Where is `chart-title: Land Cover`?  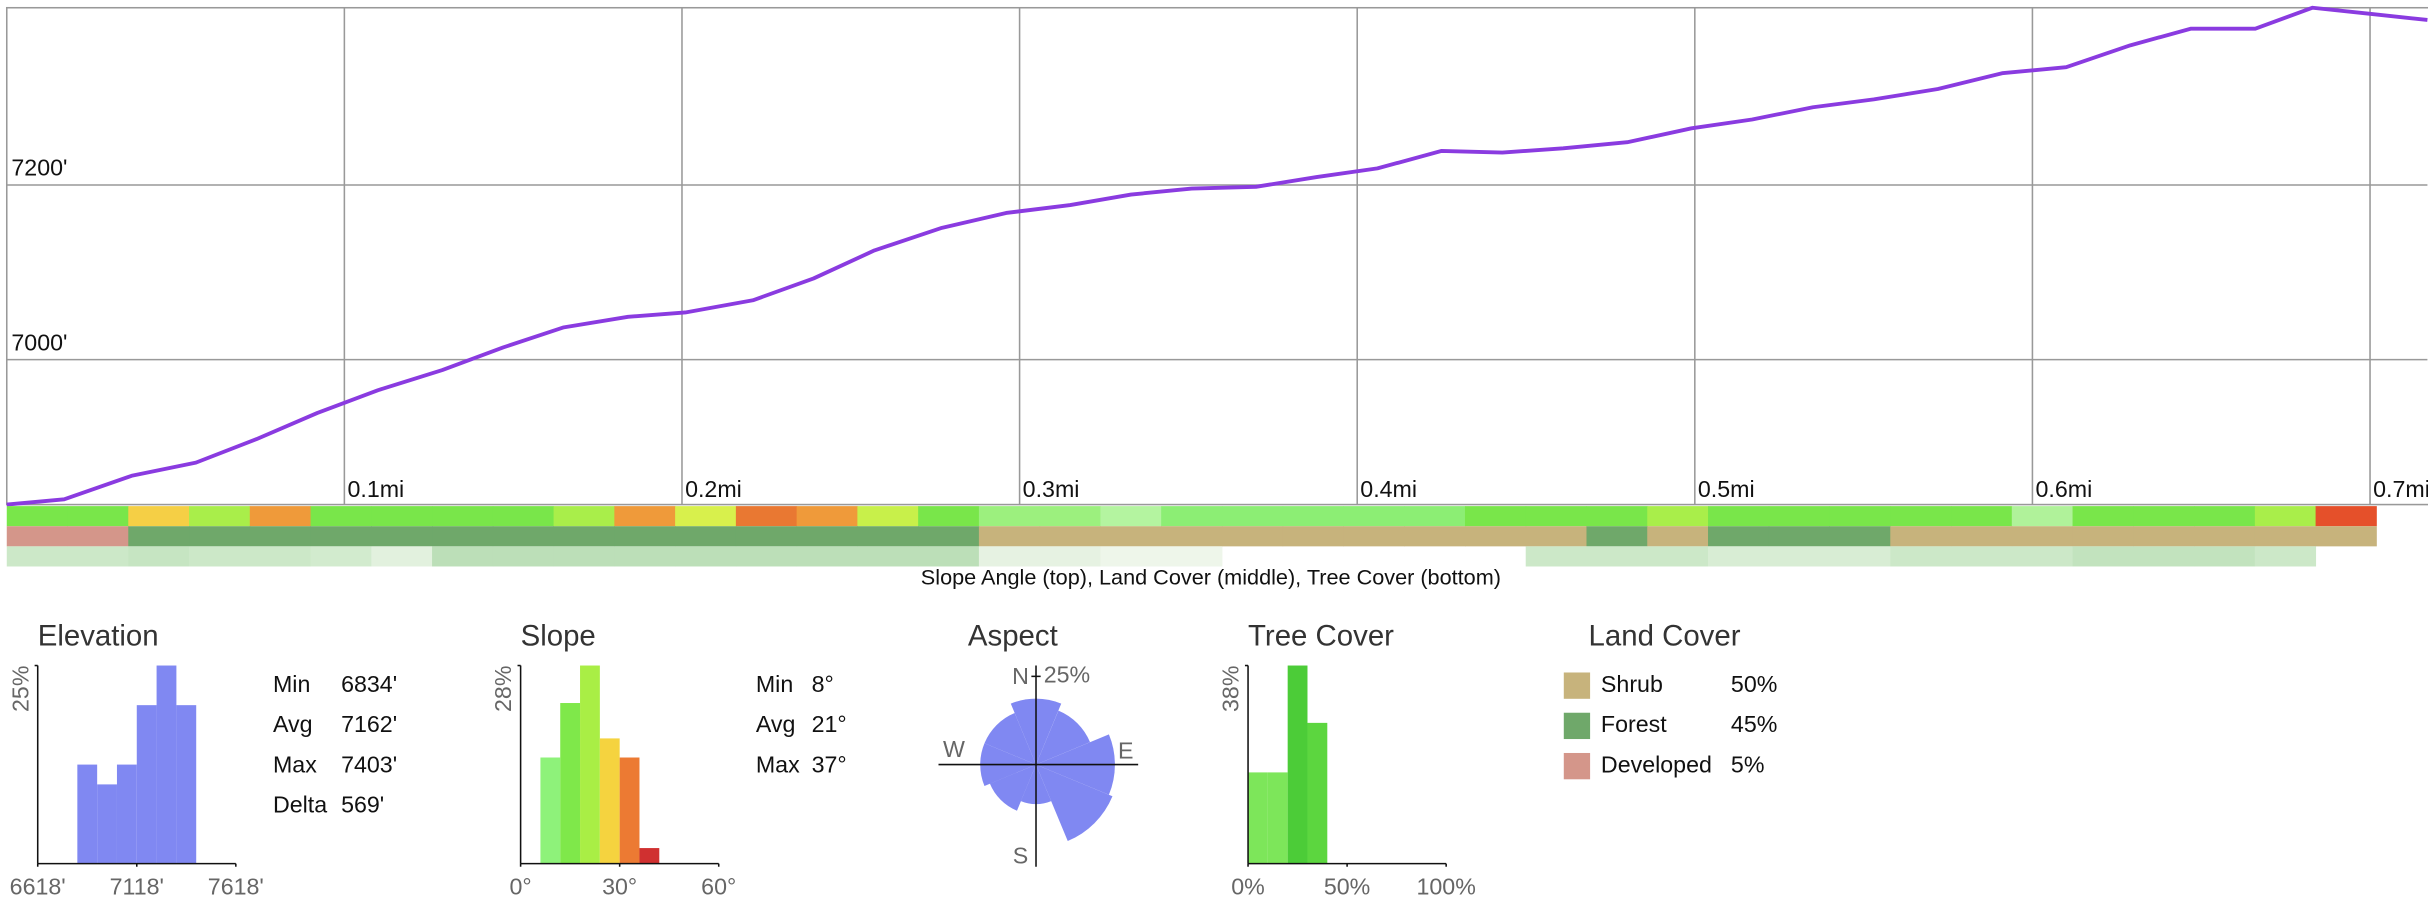
chart-title: Land Cover is located at coordinates (1665, 635).